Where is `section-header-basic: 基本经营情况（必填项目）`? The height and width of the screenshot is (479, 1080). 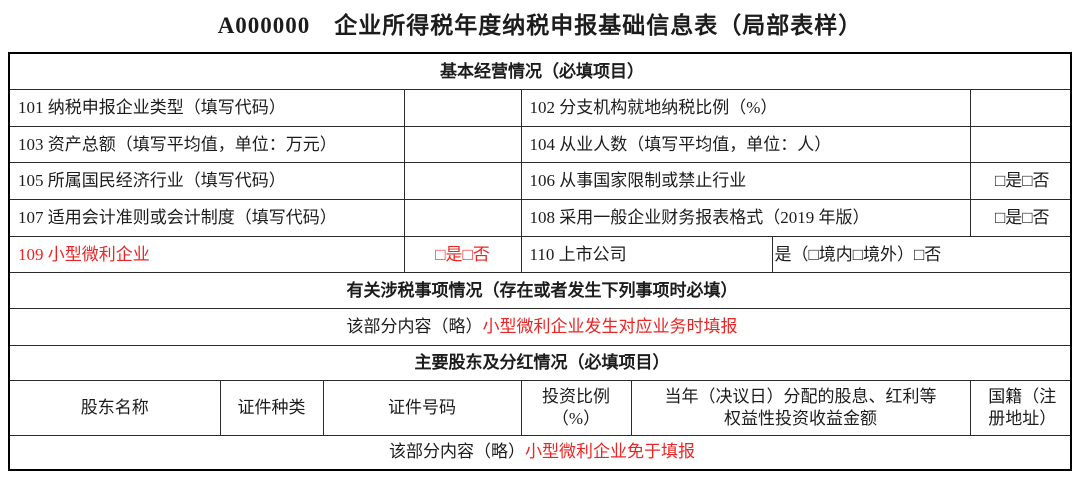 section-header-basic: 基本经营情况（必填项目） is located at coordinates (540, 72).